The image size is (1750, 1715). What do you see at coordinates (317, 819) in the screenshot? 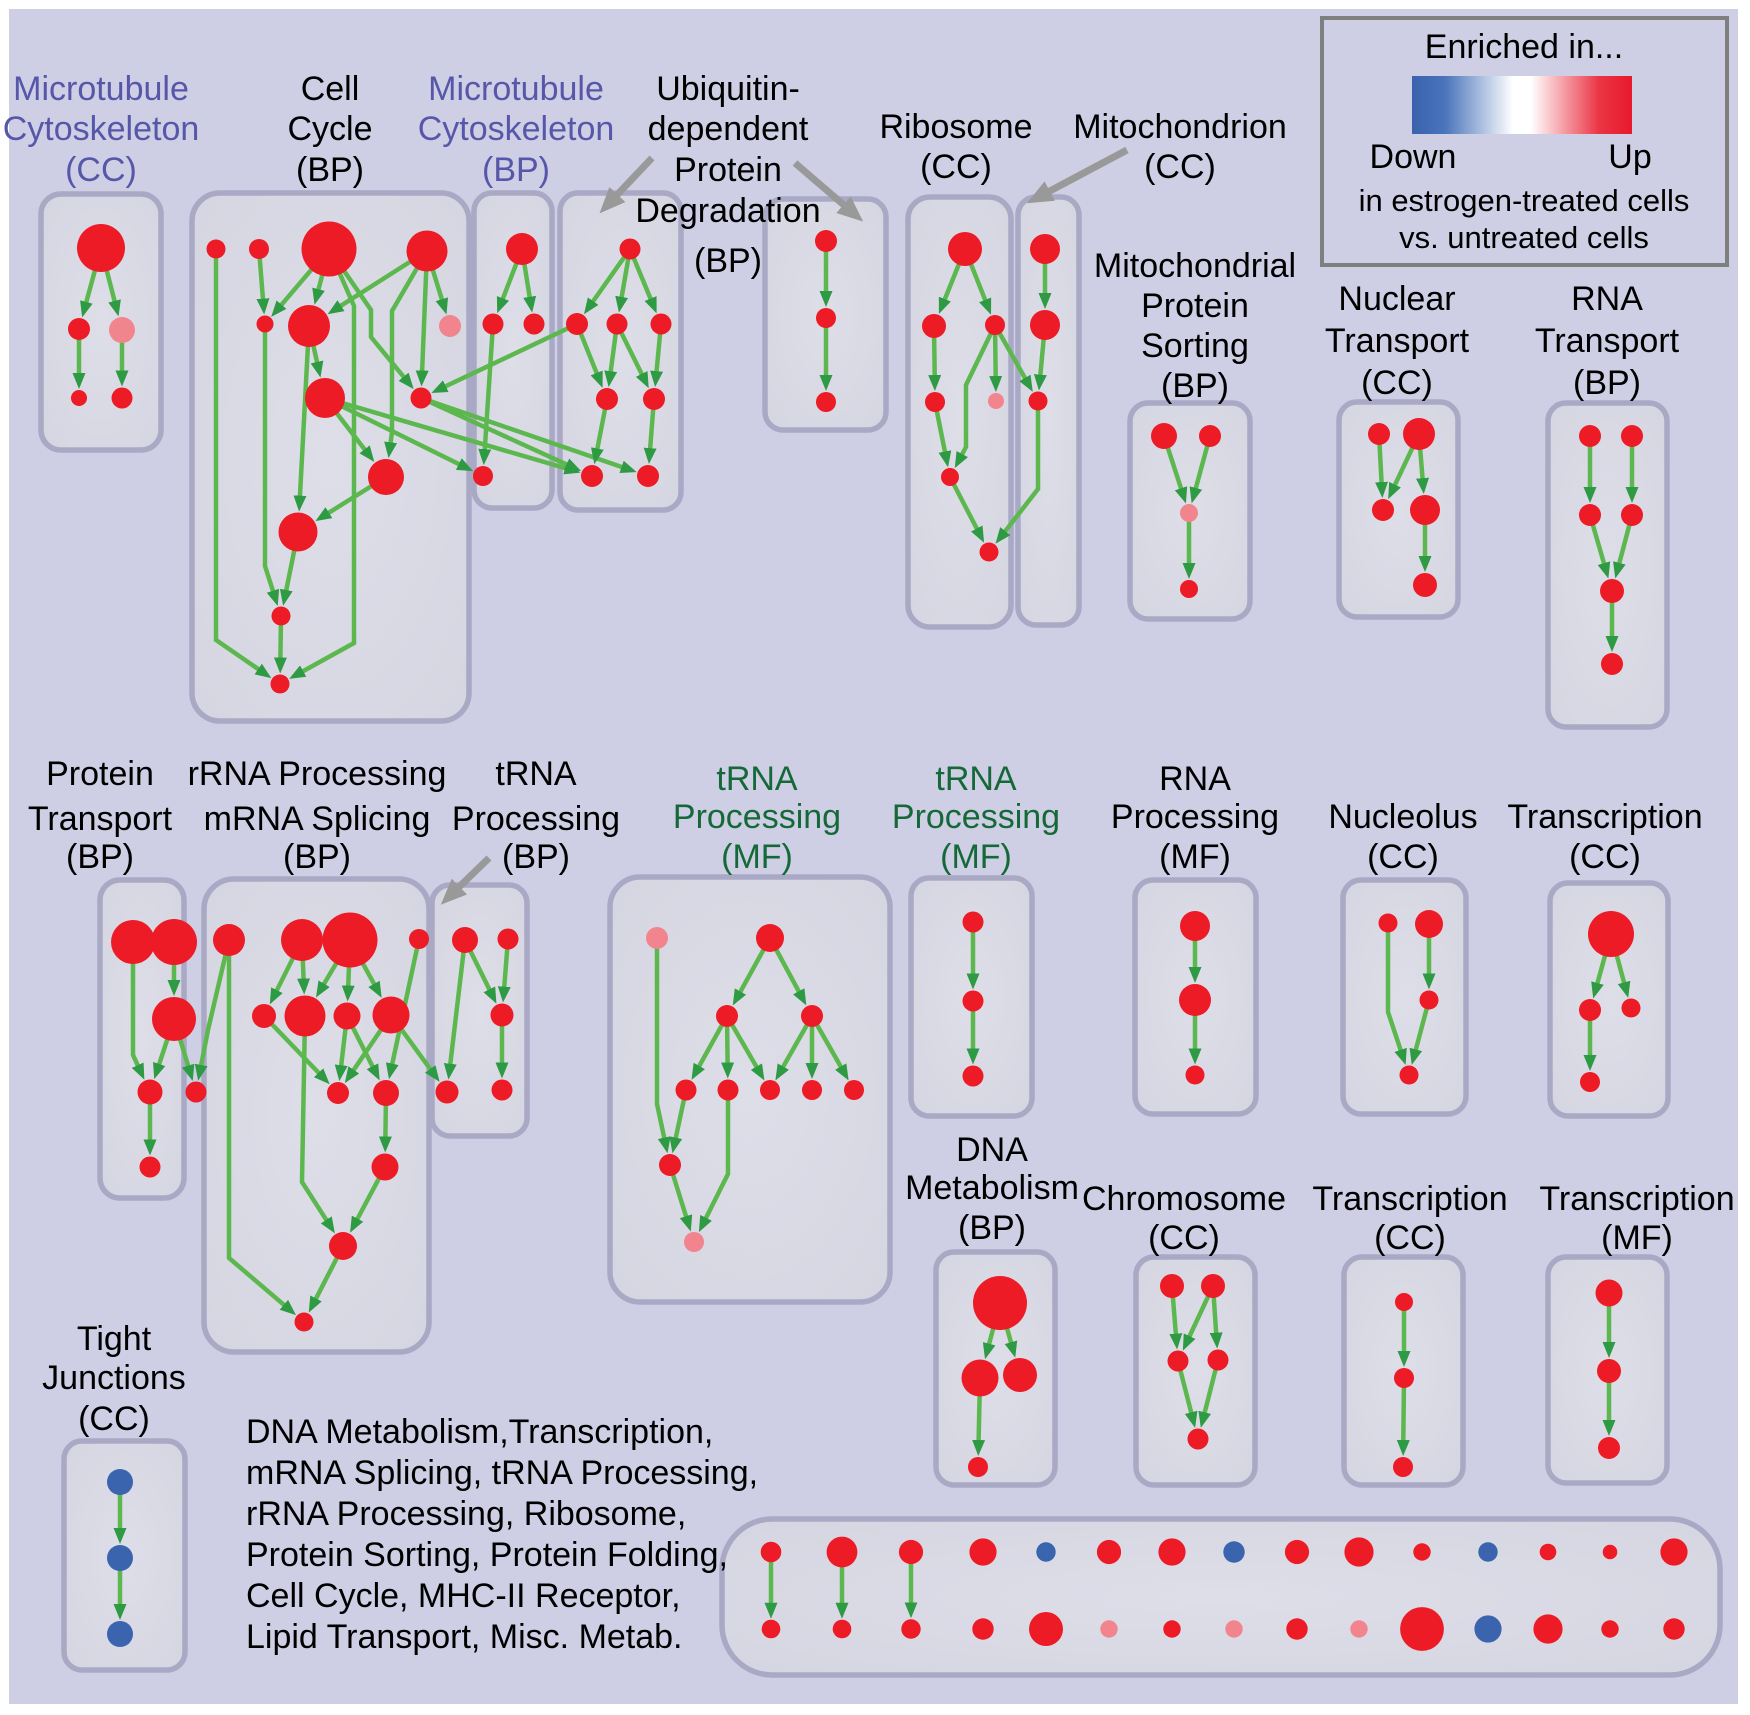
I see `svg-text: mRNA Splicing` at bounding box center [317, 819].